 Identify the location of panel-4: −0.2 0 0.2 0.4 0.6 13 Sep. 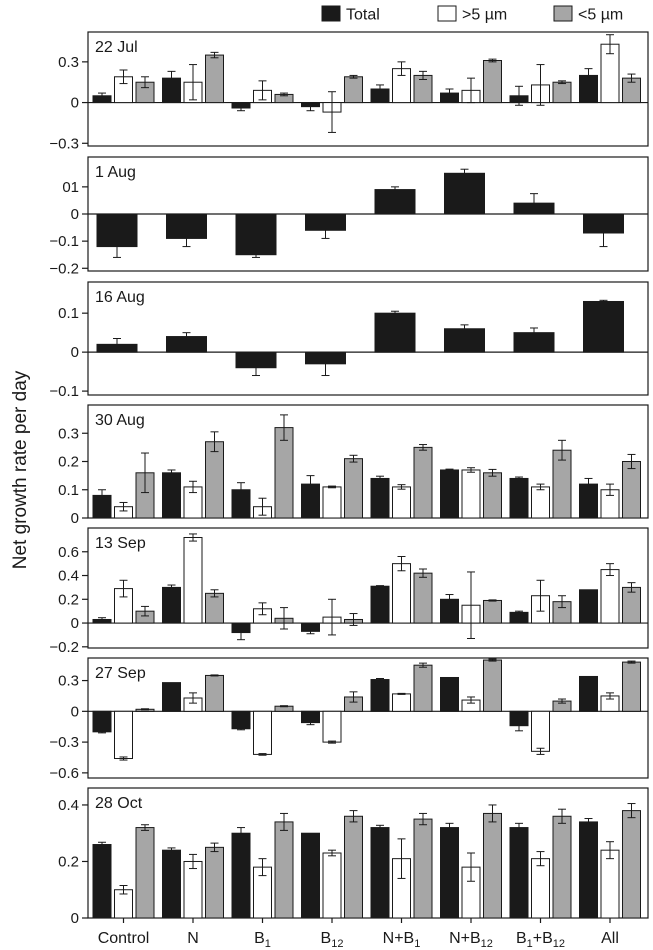
(349, 591).